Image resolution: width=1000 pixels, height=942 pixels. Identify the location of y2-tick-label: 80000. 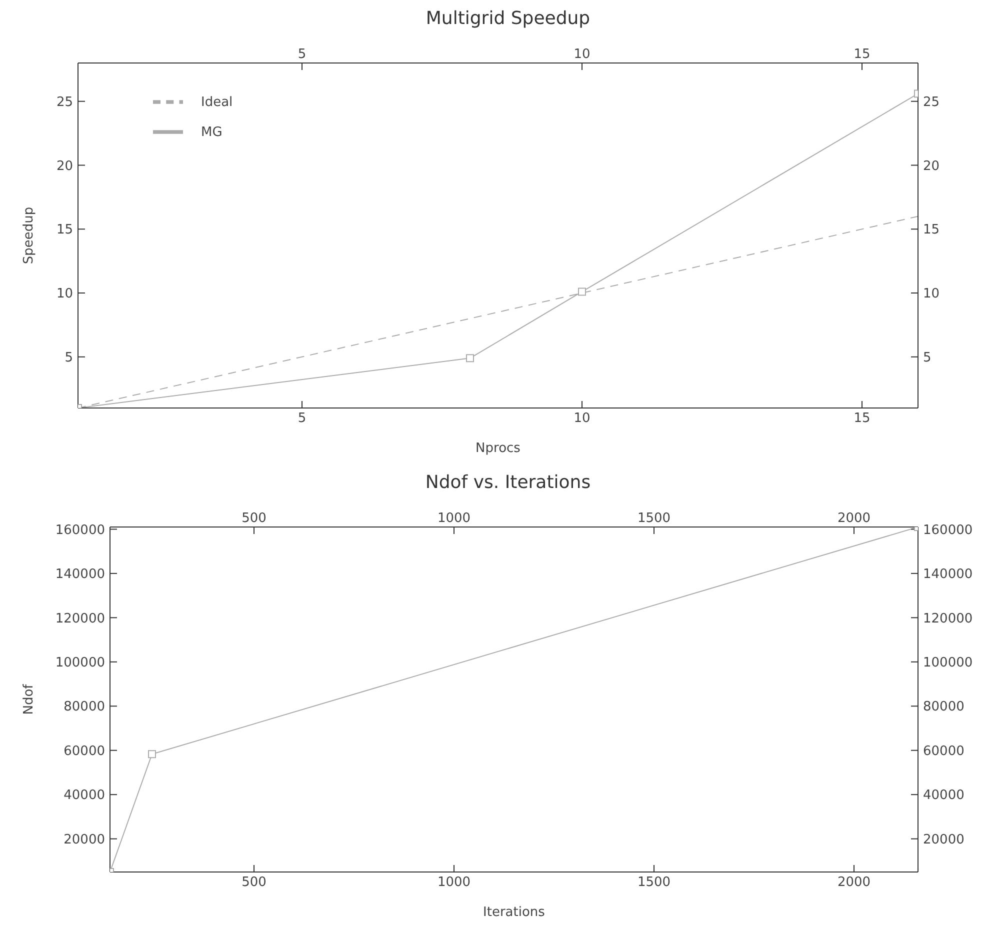
(943, 707).